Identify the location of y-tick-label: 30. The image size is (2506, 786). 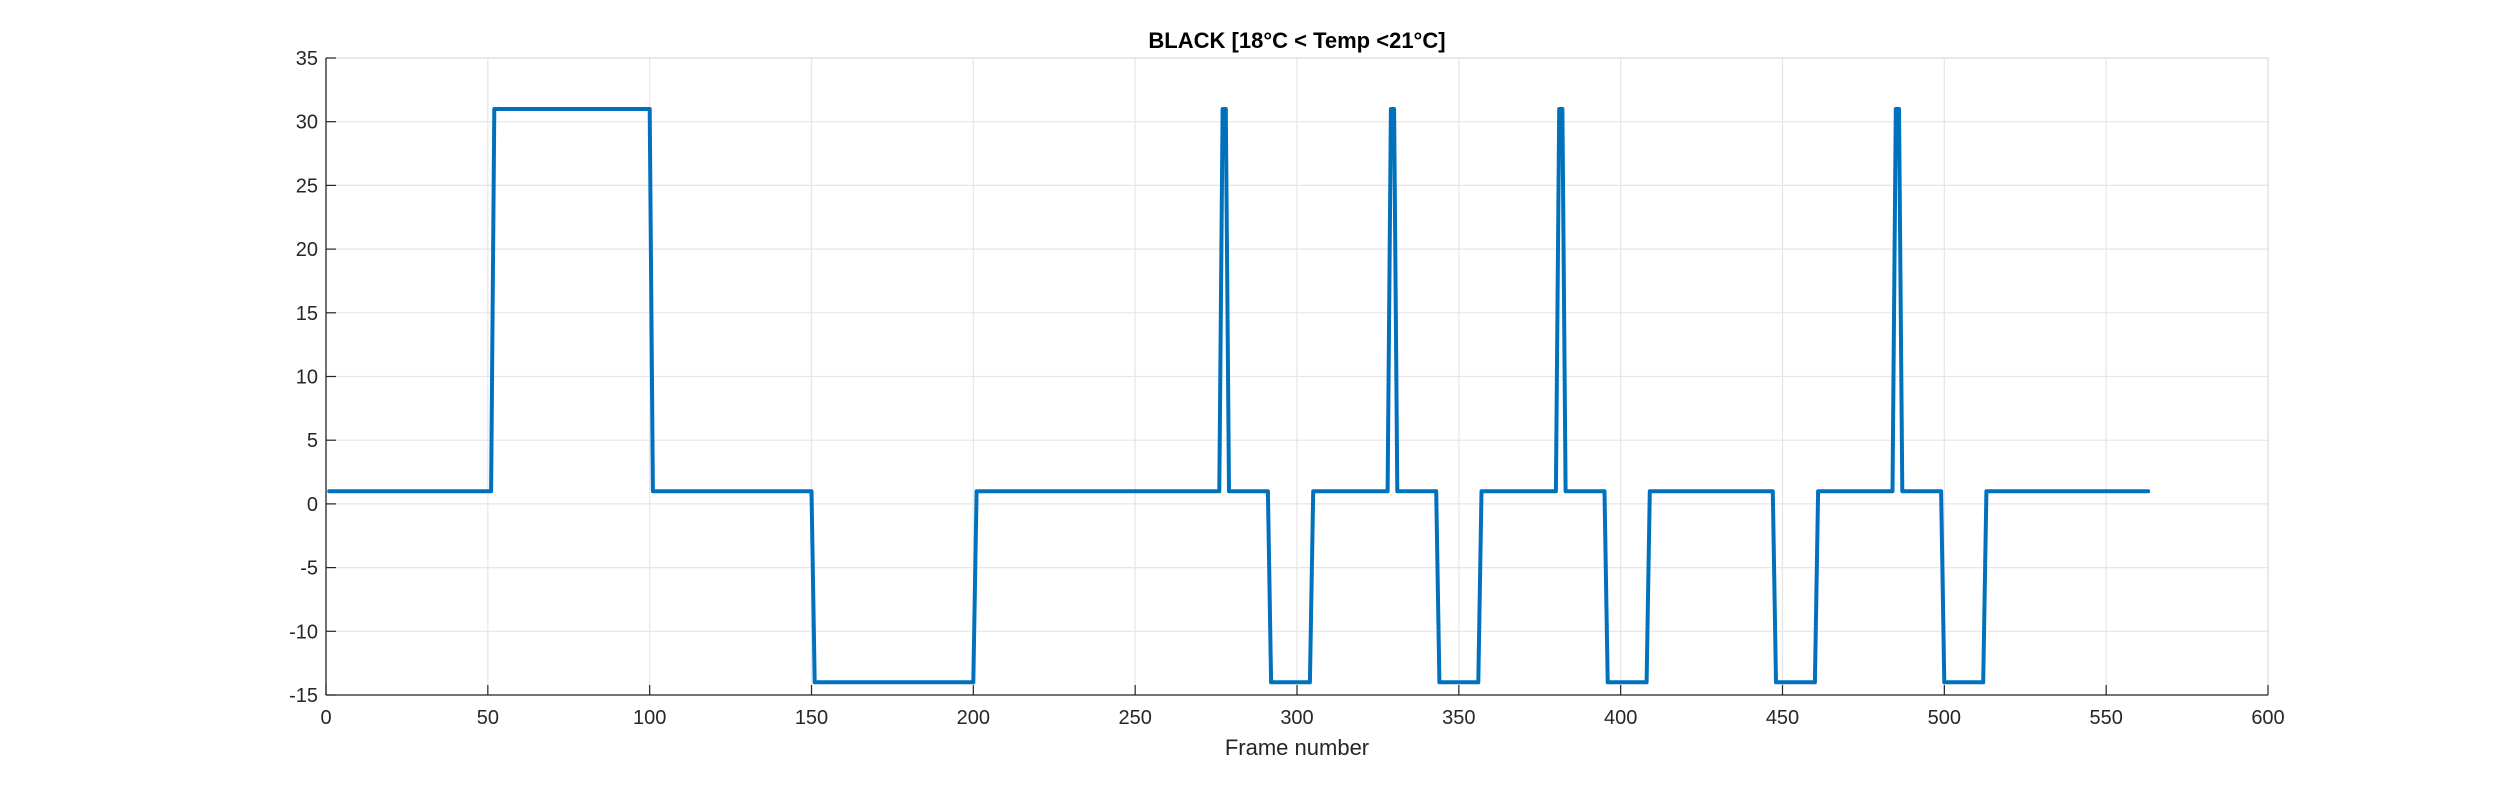
(307, 123).